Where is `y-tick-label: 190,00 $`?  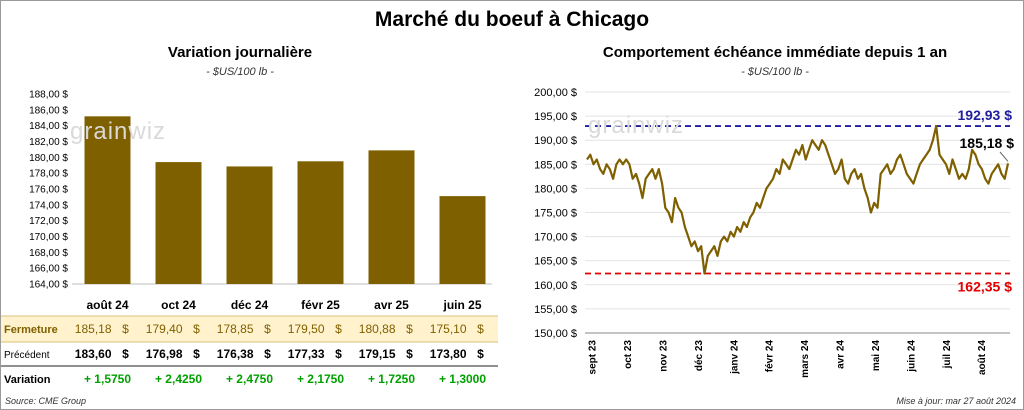 y-tick-label: 190,00 $ is located at coordinates (555, 141).